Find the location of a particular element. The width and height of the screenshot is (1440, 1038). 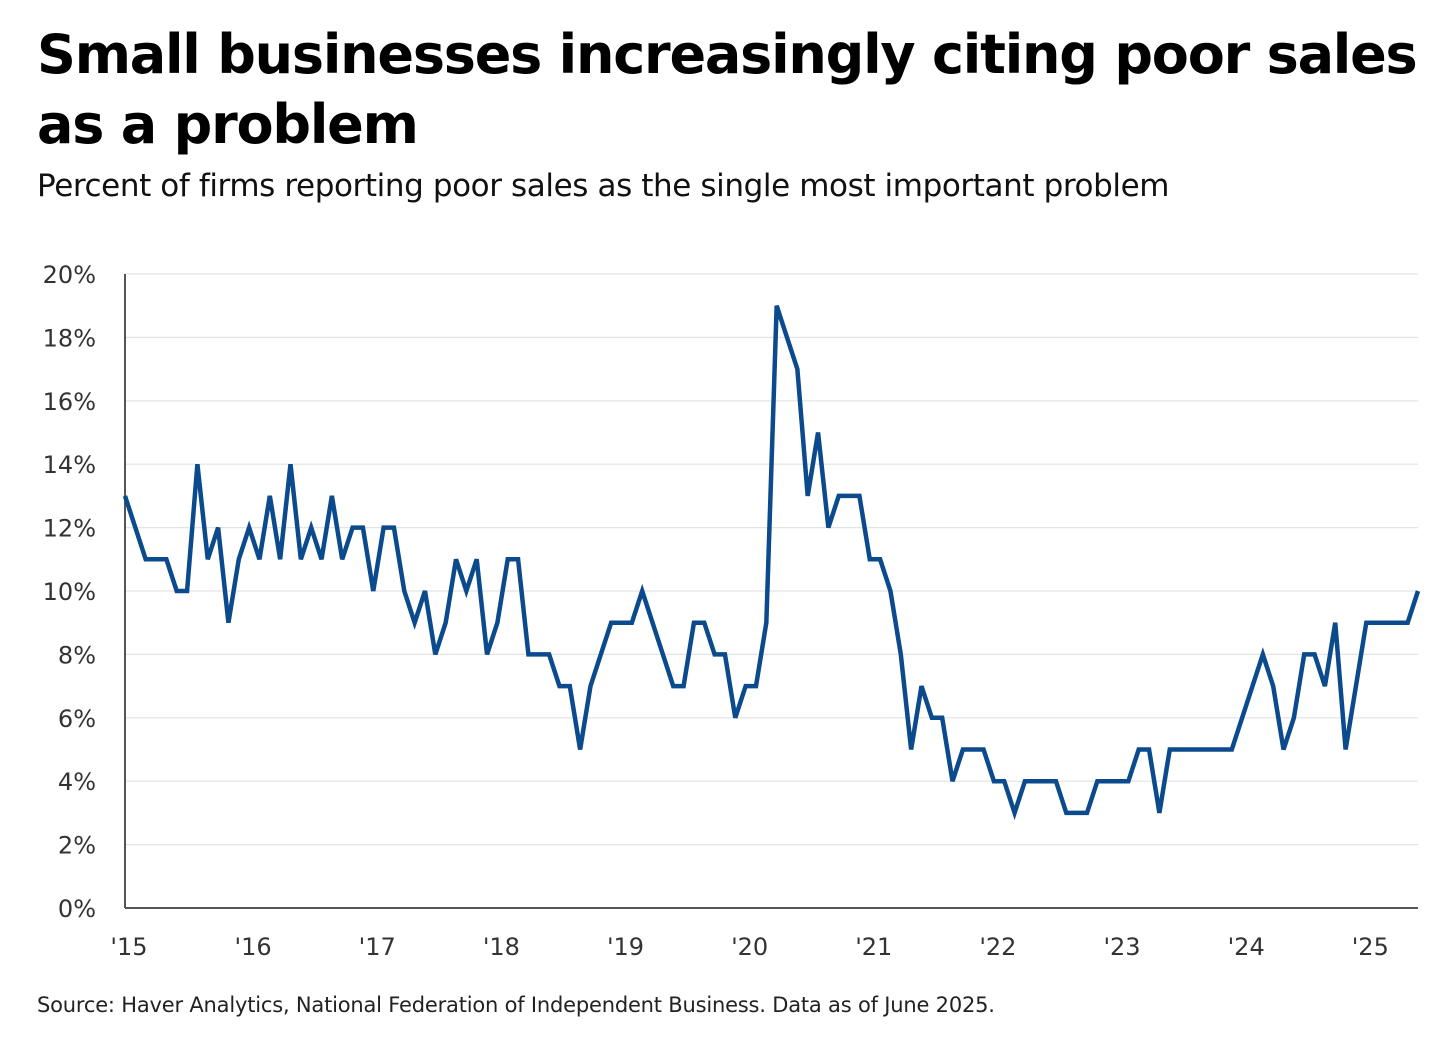

y-tick-label: 20% is located at coordinates (69, 275).